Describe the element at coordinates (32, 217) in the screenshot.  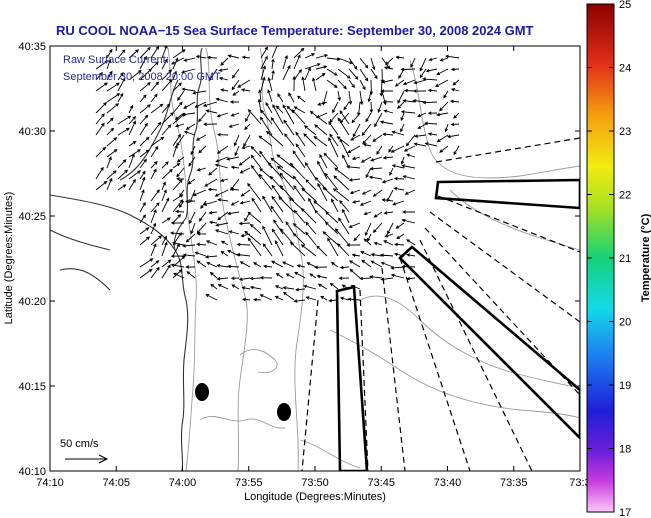
I see `y-tick-label: 40:25` at that location.